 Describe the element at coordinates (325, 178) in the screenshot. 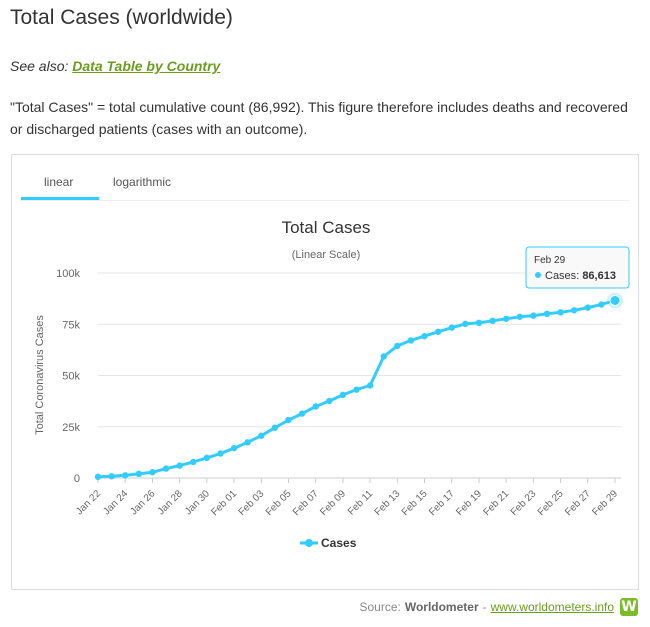

I see `chart-tabs: linear logarithmic` at that location.